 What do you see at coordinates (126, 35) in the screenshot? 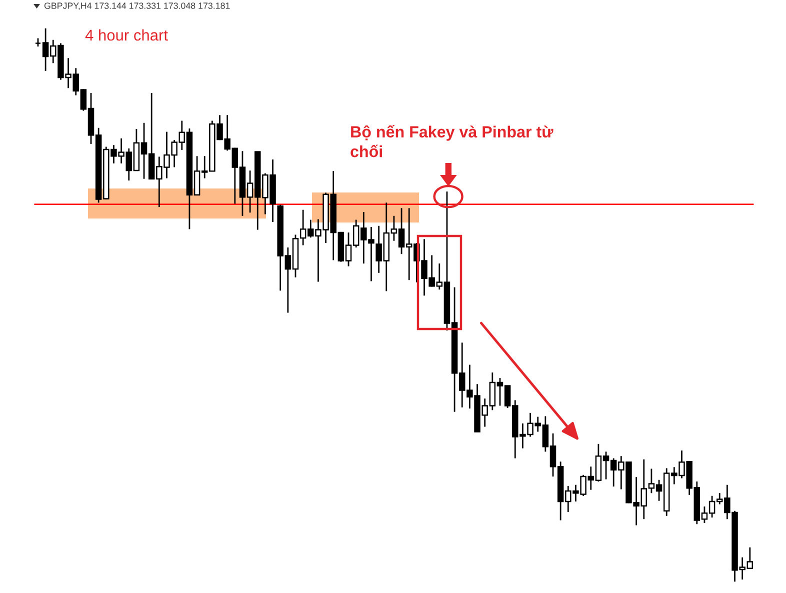
I see `annotation: 4 hour chart` at bounding box center [126, 35].